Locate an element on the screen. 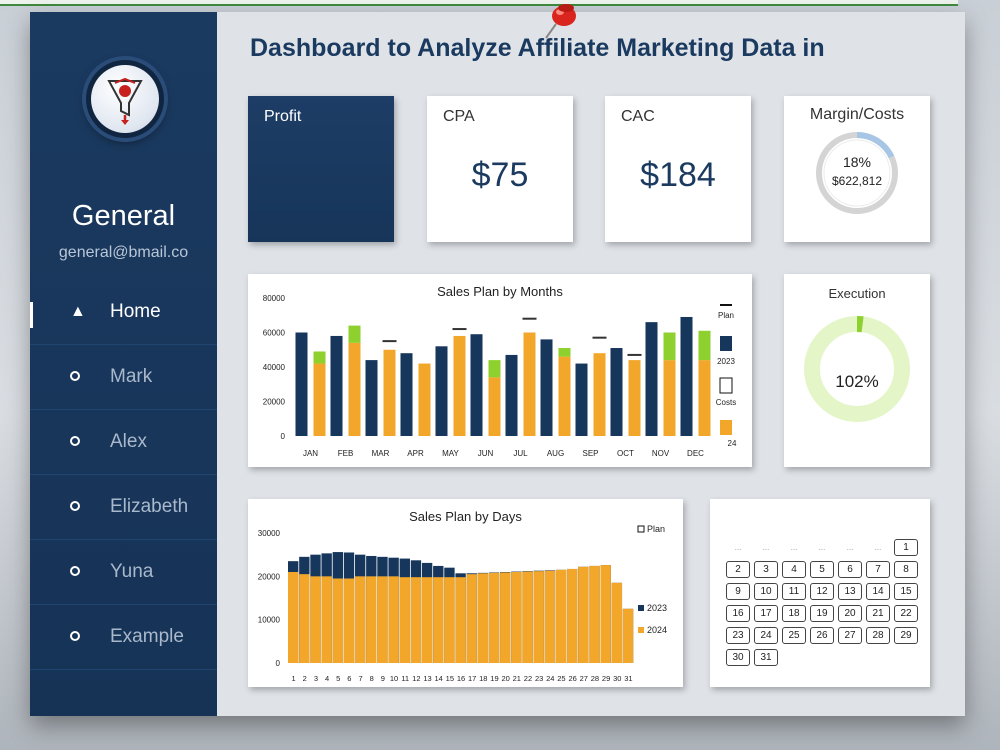 The width and height of the screenshot is (1000, 750). chart-title: Sales Plan by Days is located at coordinates (465, 516).